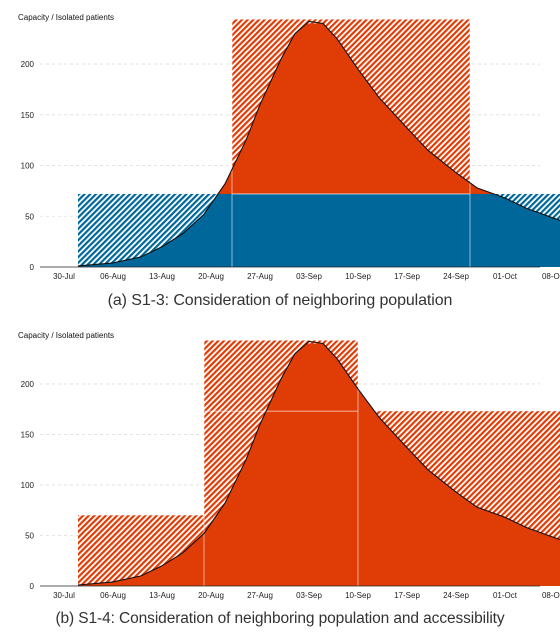 This screenshot has width=560, height=640. What do you see at coordinates (351, 230) in the screenshot?
I see `patients-fill-under` at bounding box center [351, 230].